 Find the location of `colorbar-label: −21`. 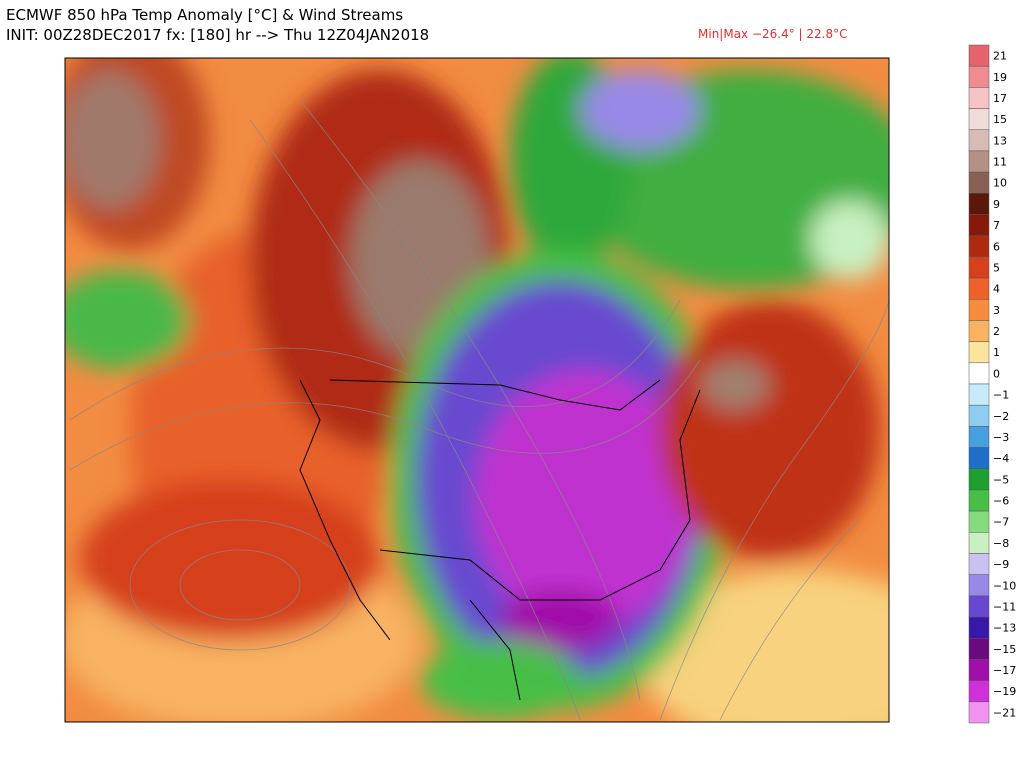

colorbar-label: −21 is located at coordinates (1004, 712).